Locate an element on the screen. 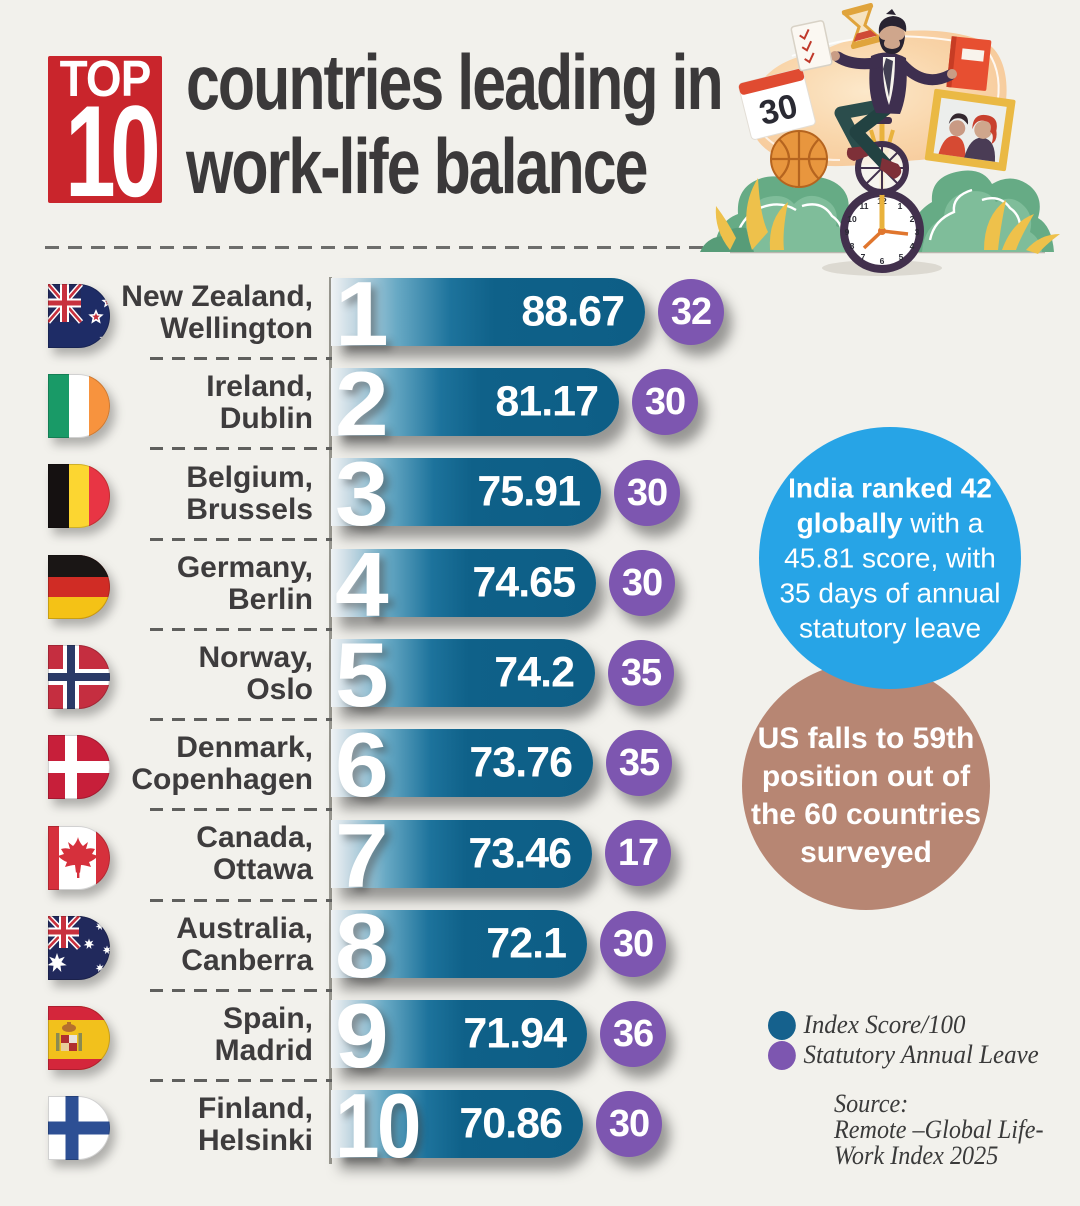 The width and height of the screenshot is (1080, 1206). svg-text: 1 is located at coordinates (900, 206).